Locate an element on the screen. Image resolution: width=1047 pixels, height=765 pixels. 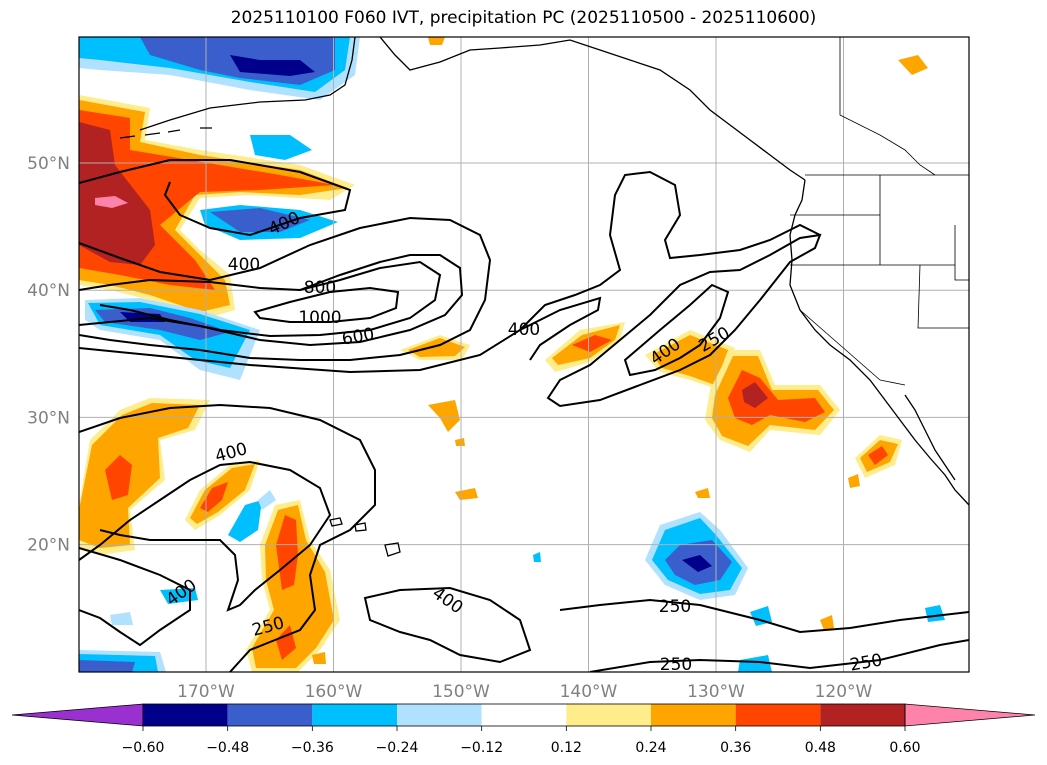
lat-tick-label: 20°N is located at coordinates (48, 546).